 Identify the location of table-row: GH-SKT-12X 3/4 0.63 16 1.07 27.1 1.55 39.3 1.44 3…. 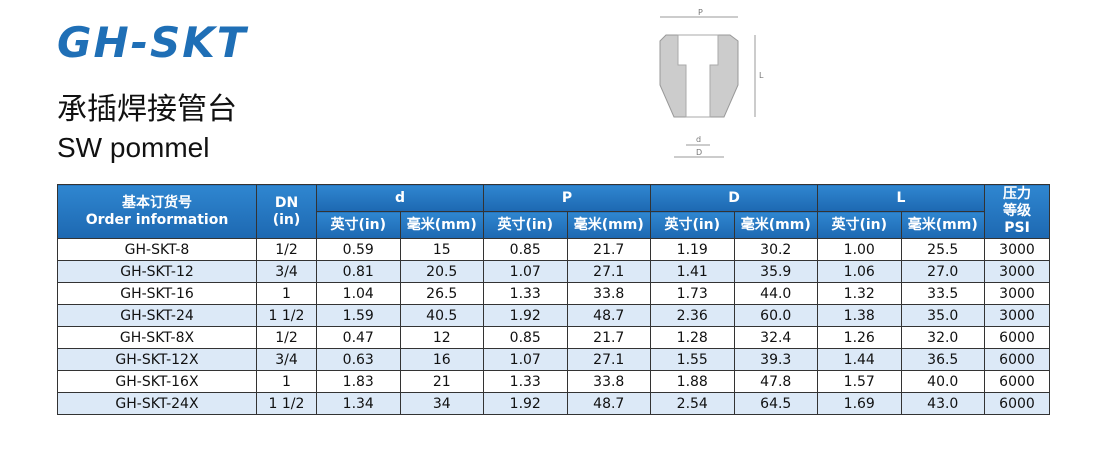
(553, 359).